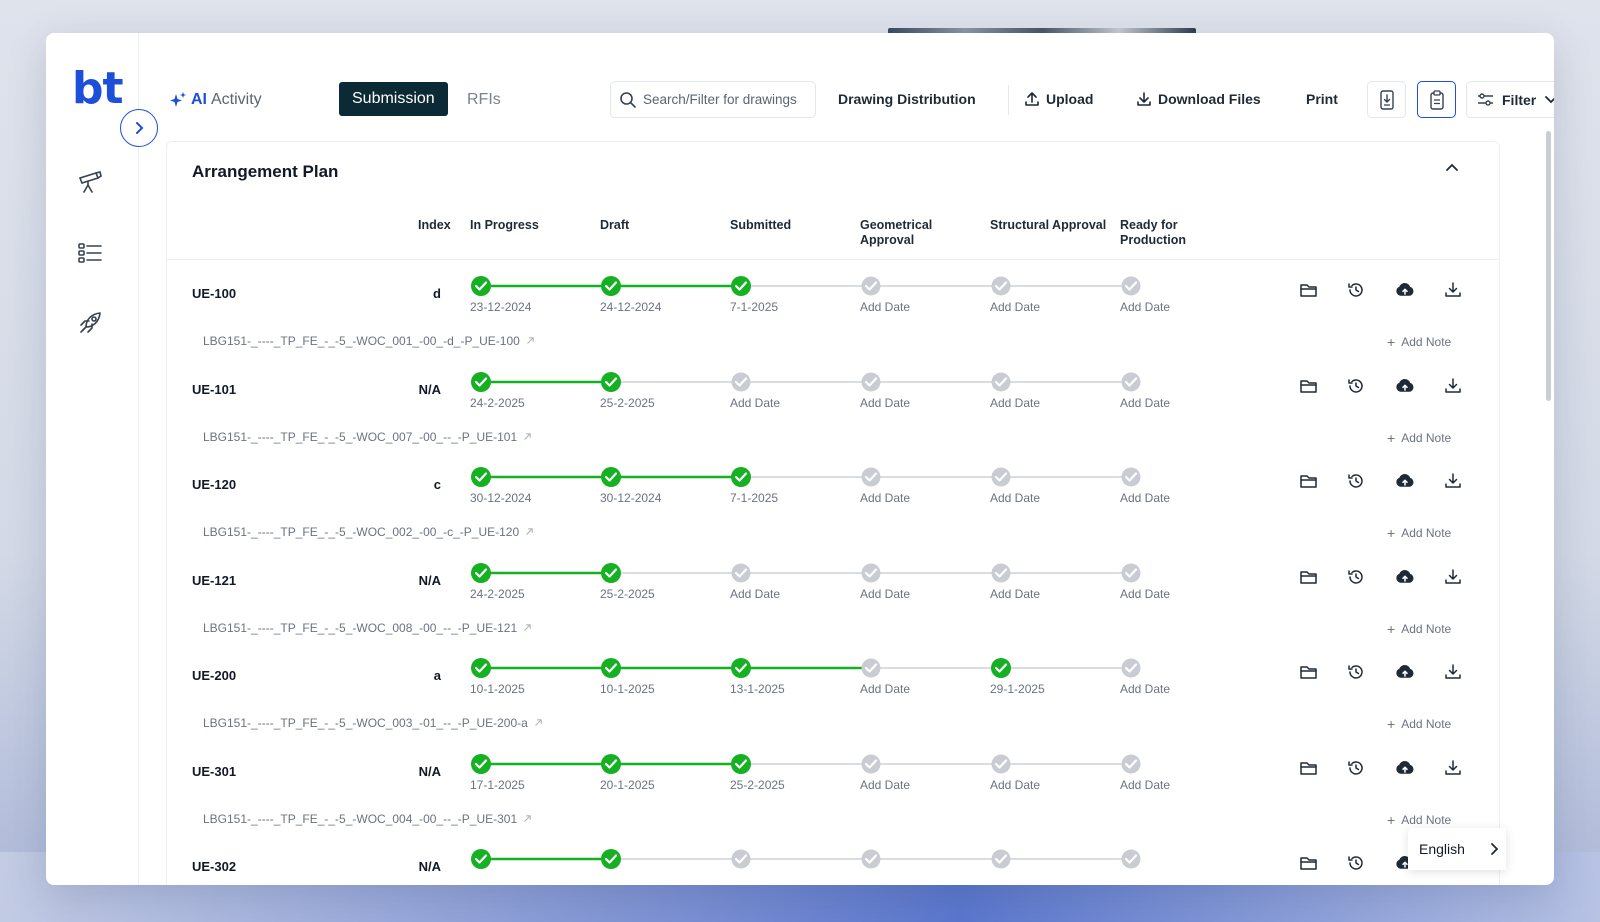 This screenshot has height=922, width=1600. Describe the element at coordinates (1510, 99) in the screenshot. I see `filter-dropdown: Filter` at that location.